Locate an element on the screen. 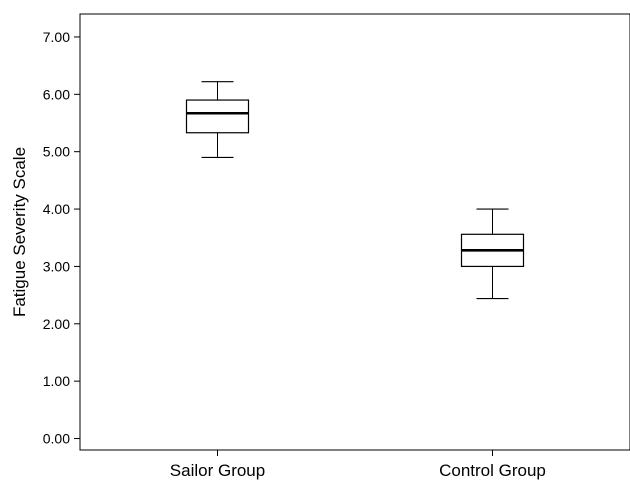 This screenshot has width=630, height=482. y-tick-label: 7.00 is located at coordinates (56, 37).